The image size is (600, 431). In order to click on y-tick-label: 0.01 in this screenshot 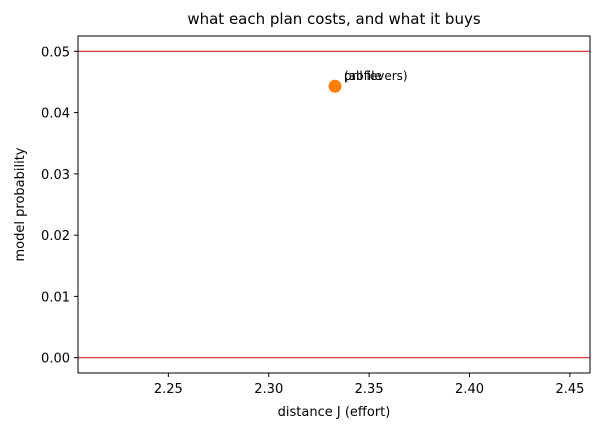, I will do `click(55, 297)`.